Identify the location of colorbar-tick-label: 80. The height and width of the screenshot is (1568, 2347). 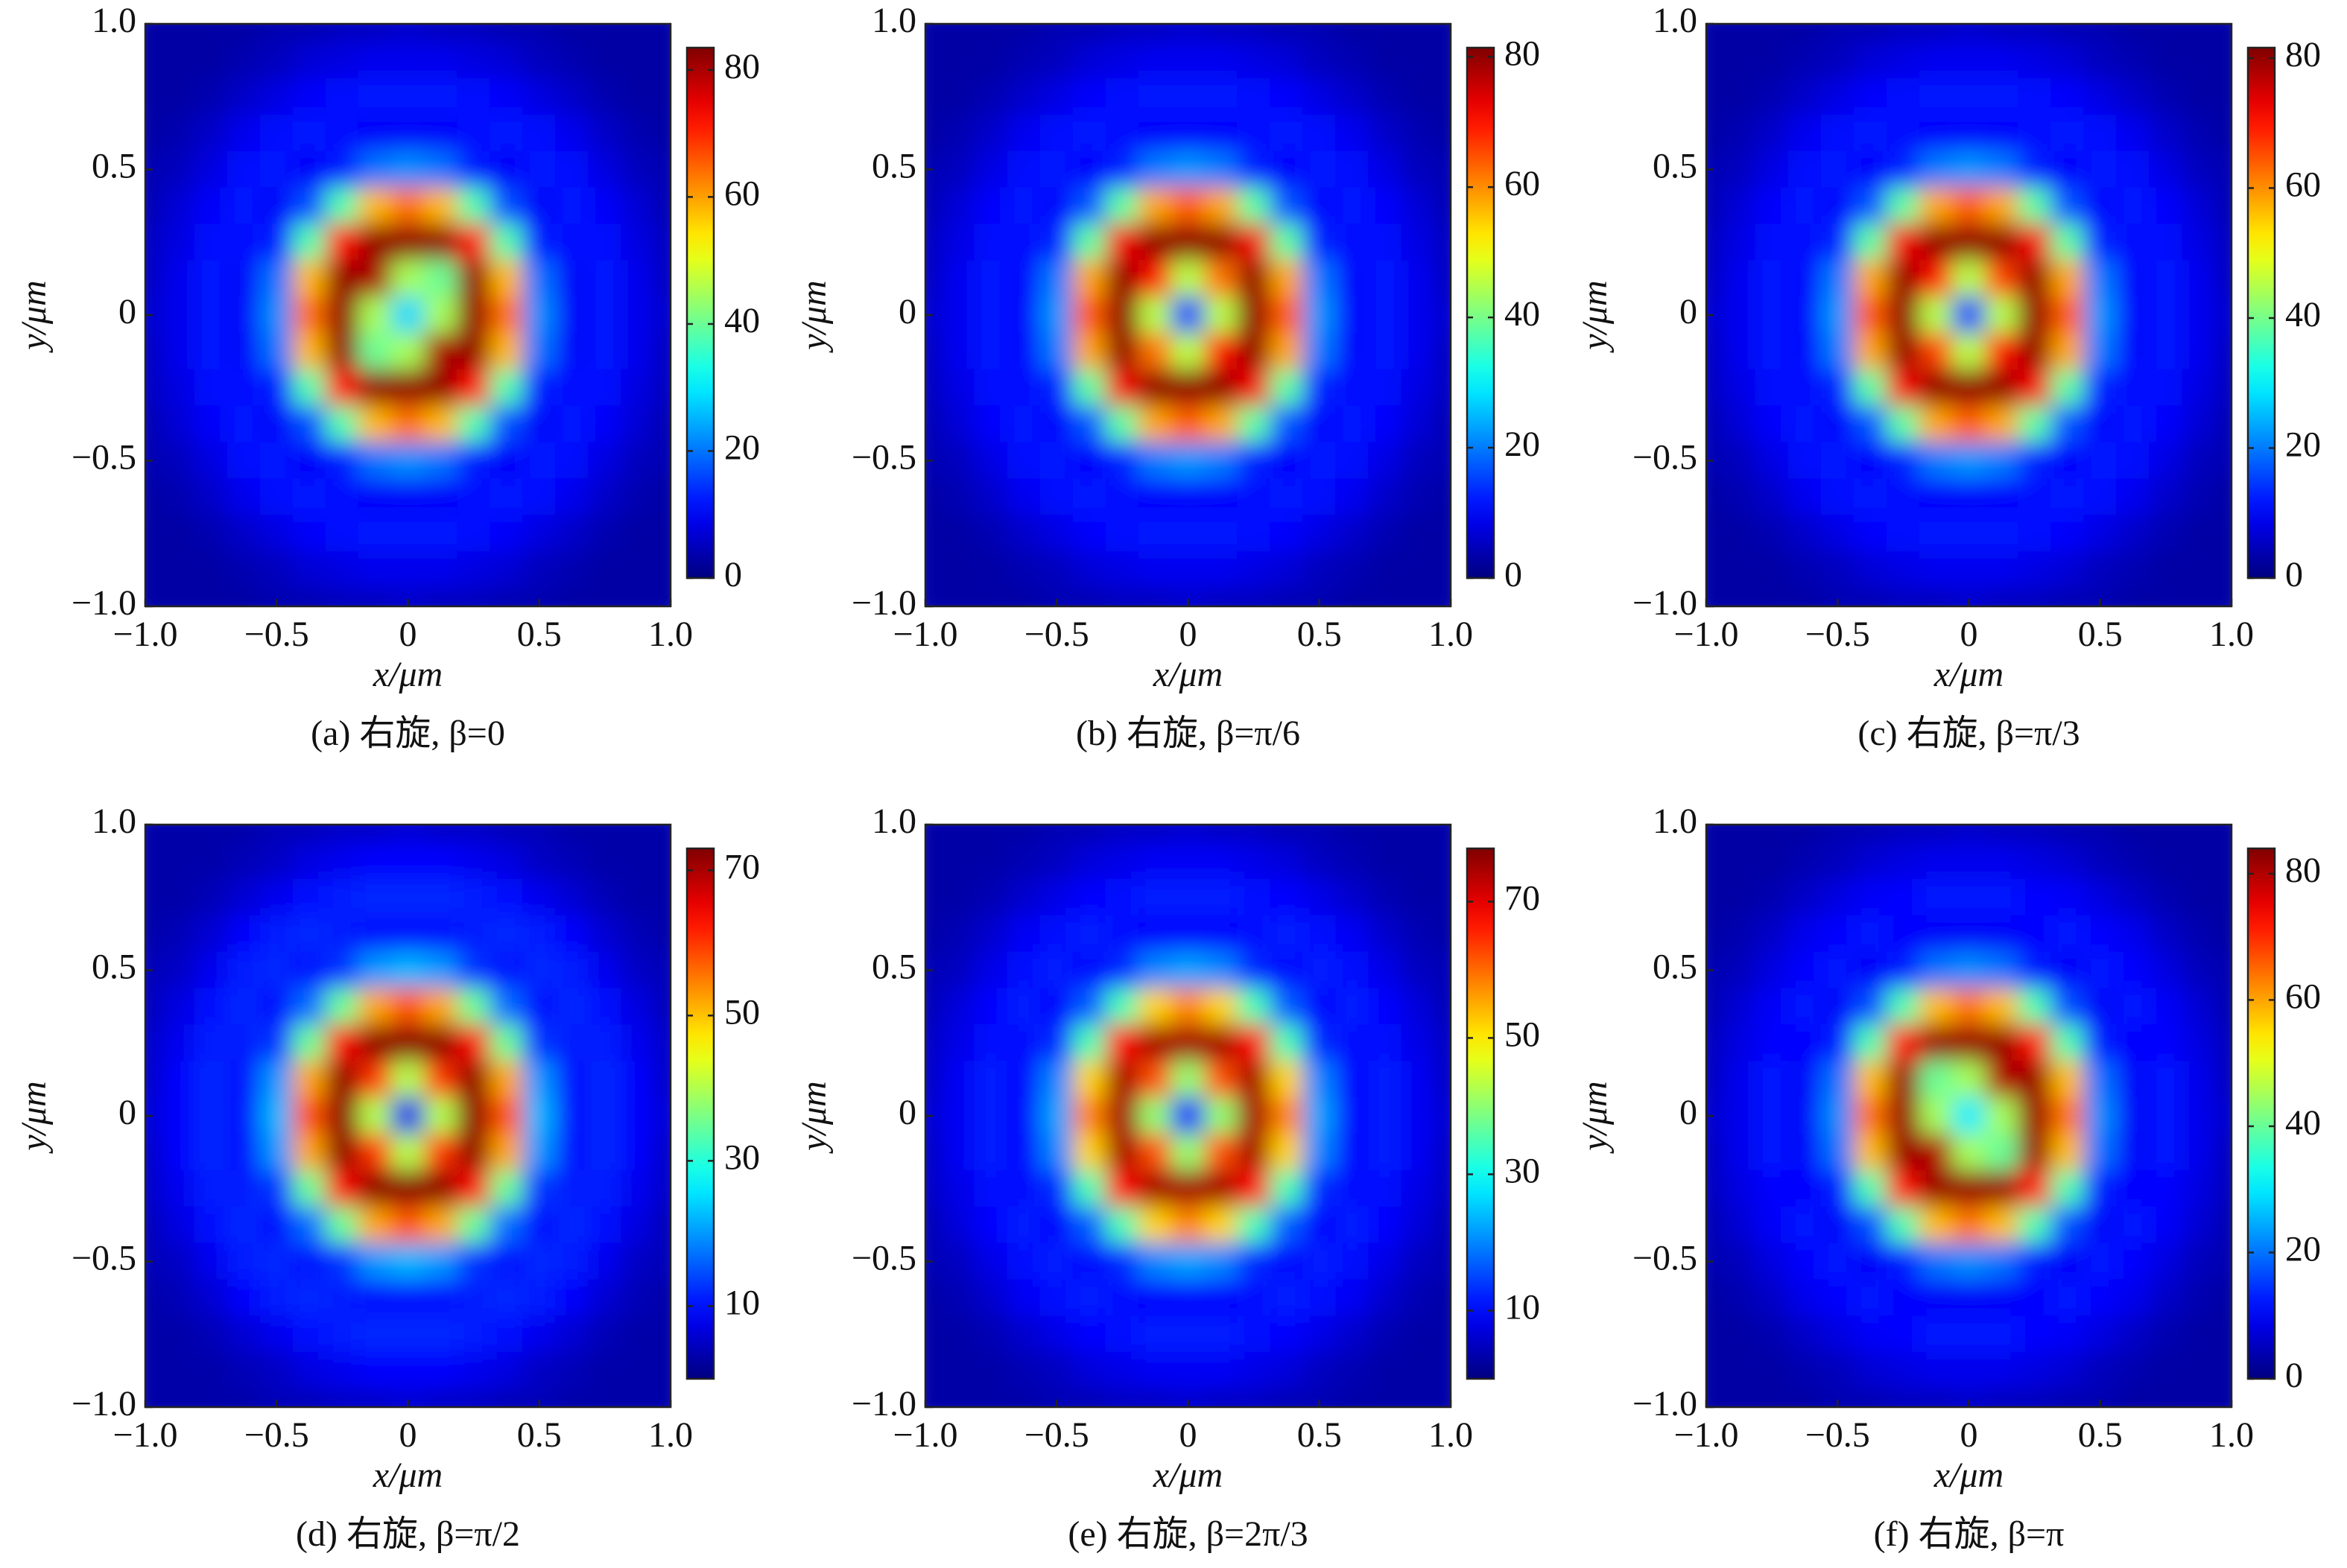
(2303, 55).